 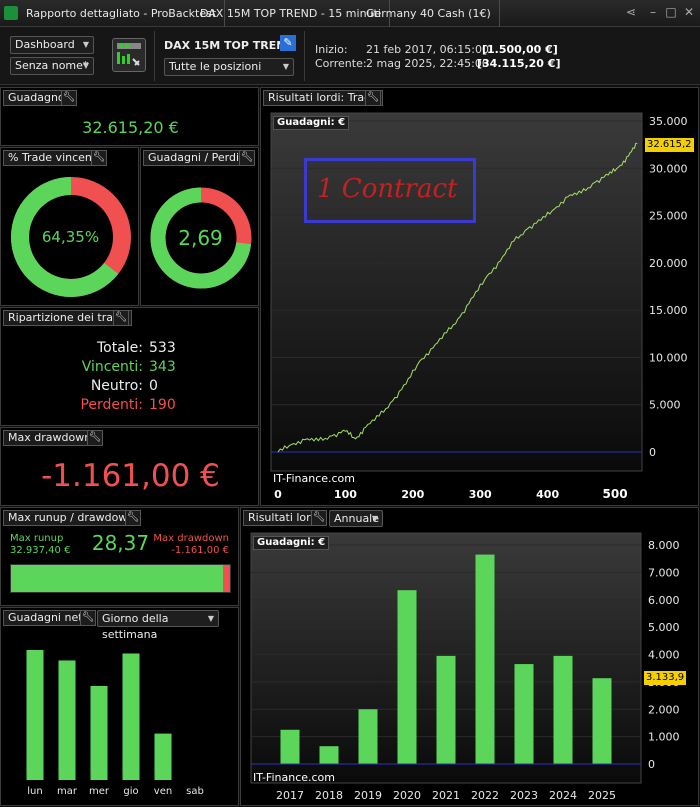 What do you see at coordinates (331, 49) in the screenshot?
I see `start-label: Inizio:` at bounding box center [331, 49].